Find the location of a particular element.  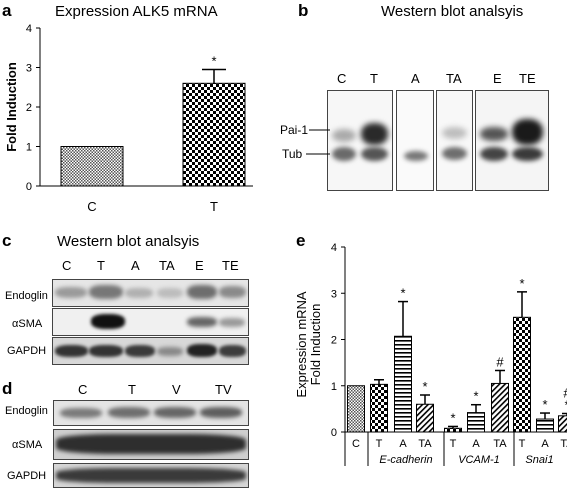

blot-d-asma-strip is located at coordinates (151, 444).